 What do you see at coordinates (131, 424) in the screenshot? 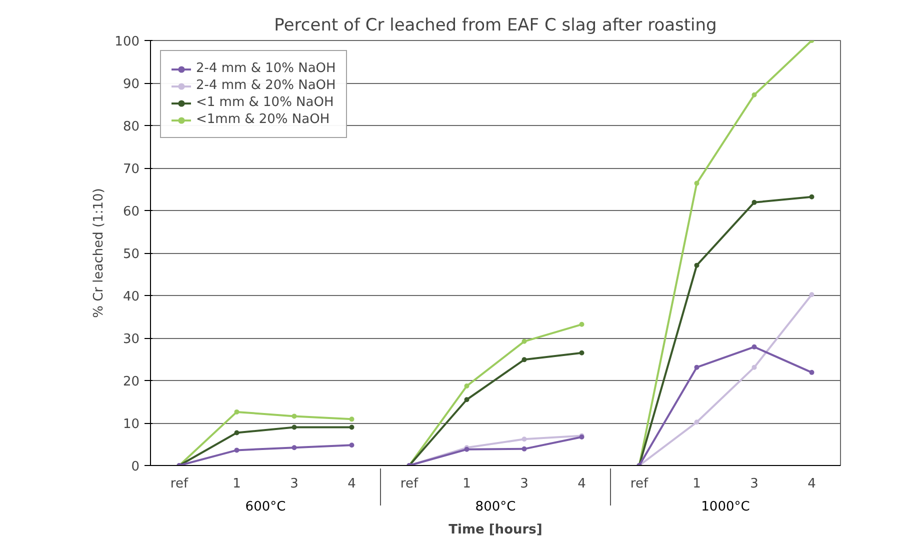
I see `y-tick-label: 10` at bounding box center [131, 424].